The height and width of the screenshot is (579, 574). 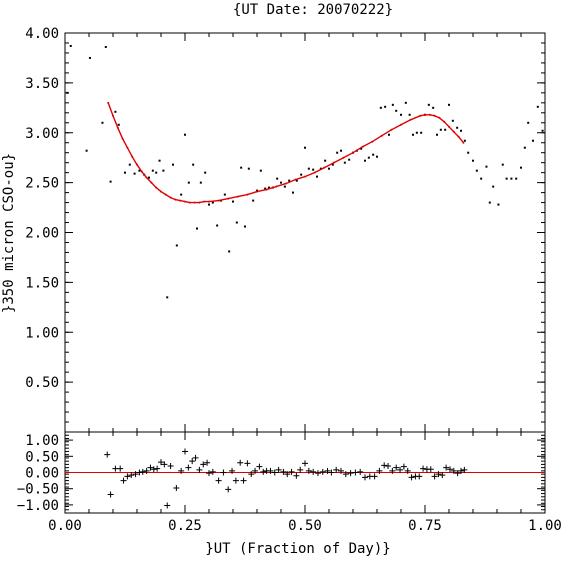 I want to click on main-y-tick-label: 1.50, so click(x=42, y=283).